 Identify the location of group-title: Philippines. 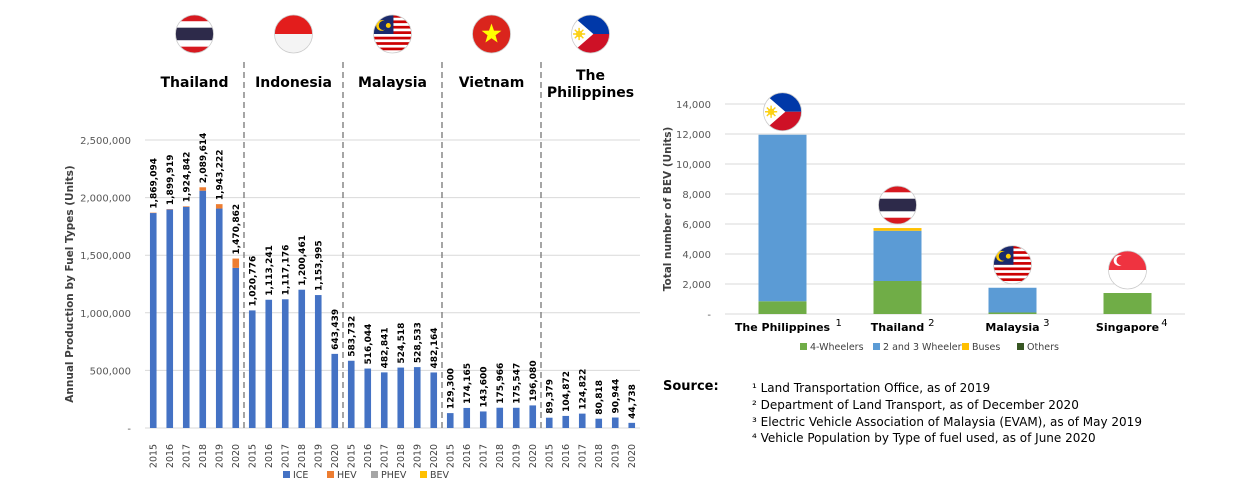
(590, 93).